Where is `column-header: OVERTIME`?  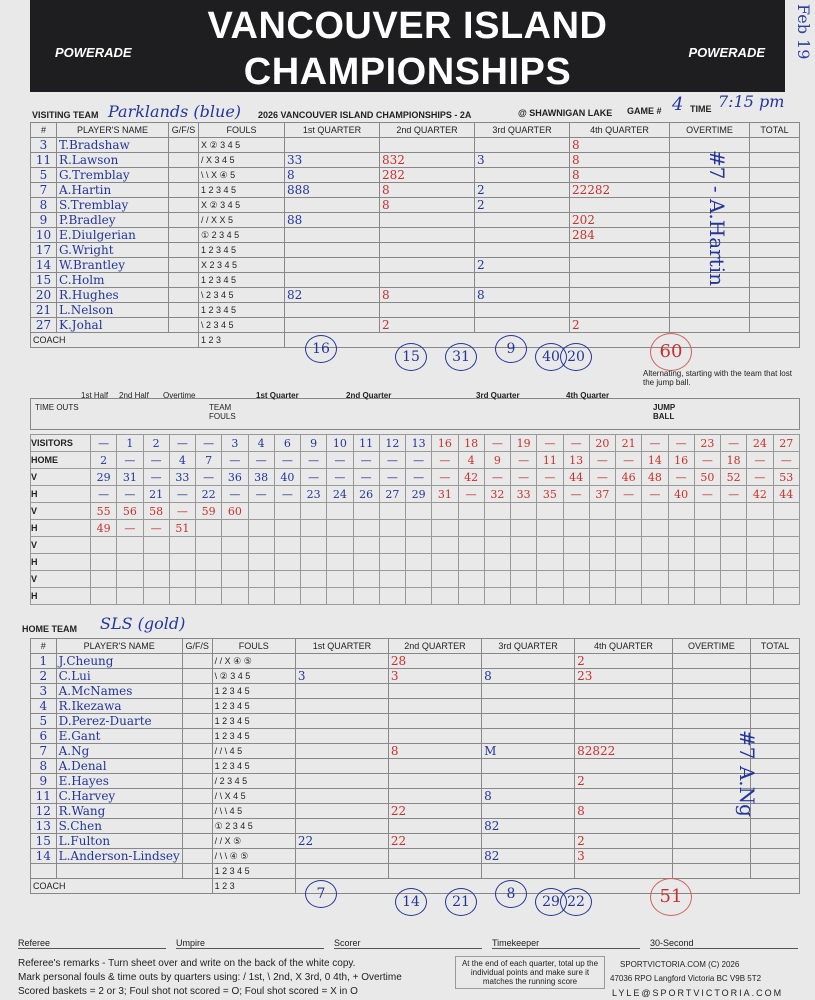
column-header: OVERTIME is located at coordinates (709, 130).